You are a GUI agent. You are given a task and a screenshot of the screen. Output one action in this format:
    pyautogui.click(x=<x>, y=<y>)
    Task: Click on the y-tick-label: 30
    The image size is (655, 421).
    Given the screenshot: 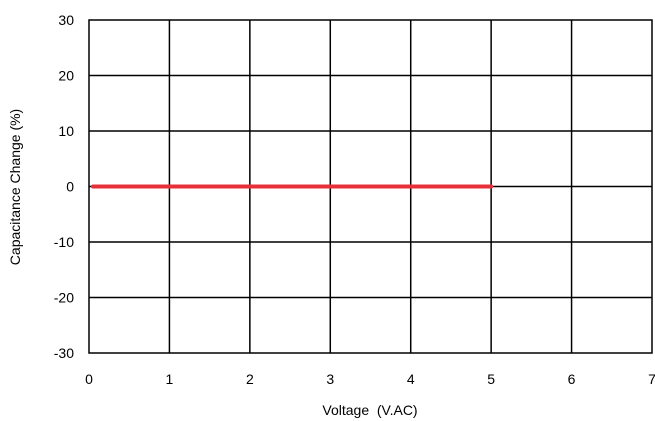 What is the action you would take?
    pyautogui.click(x=66, y=20)
    